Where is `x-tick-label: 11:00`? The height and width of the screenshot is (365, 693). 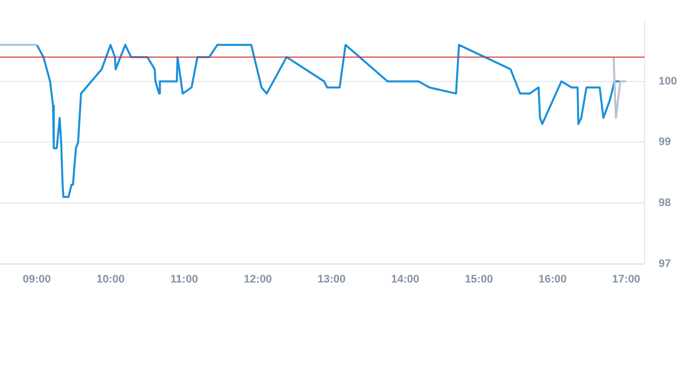
x-tick-label: 11:00 is located at coordinates (184, 279).